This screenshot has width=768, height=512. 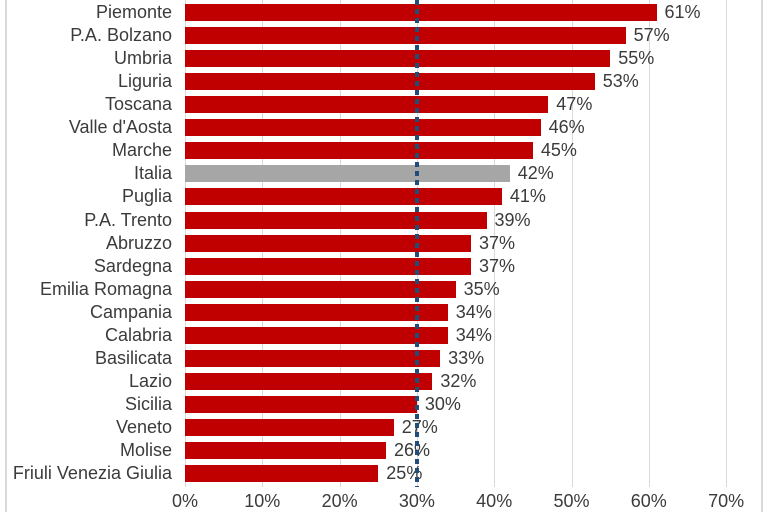 I want to click on value-label: 41%, so click(x=527, y=196).